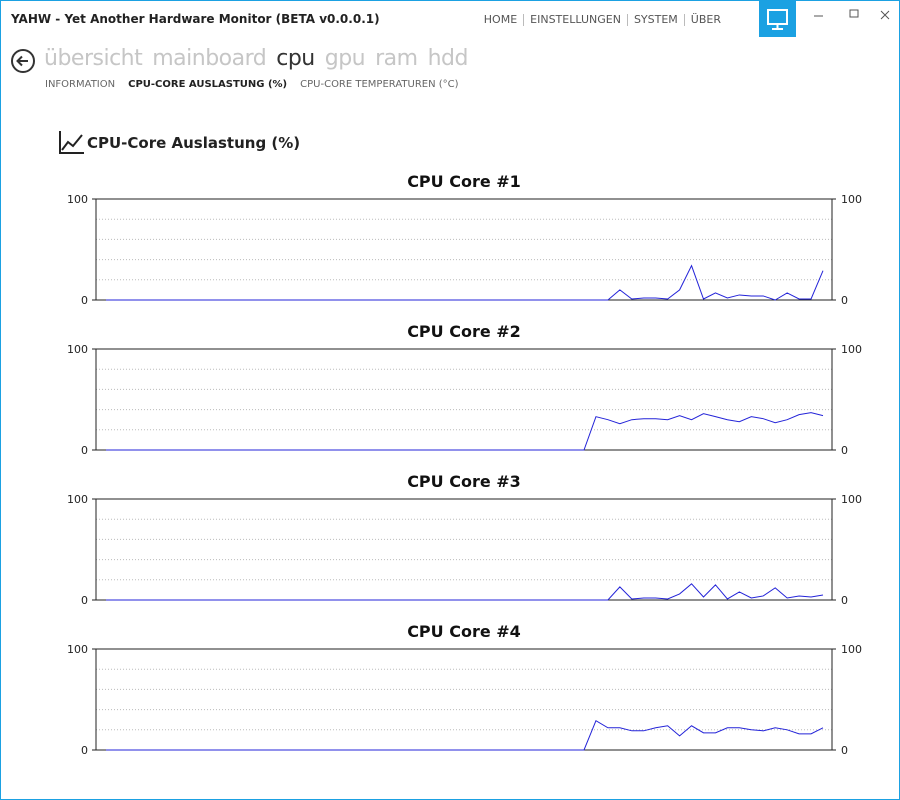 This screenshot has height=800, width=900. I want to click on menu-item: HOME, so click(500, 19).